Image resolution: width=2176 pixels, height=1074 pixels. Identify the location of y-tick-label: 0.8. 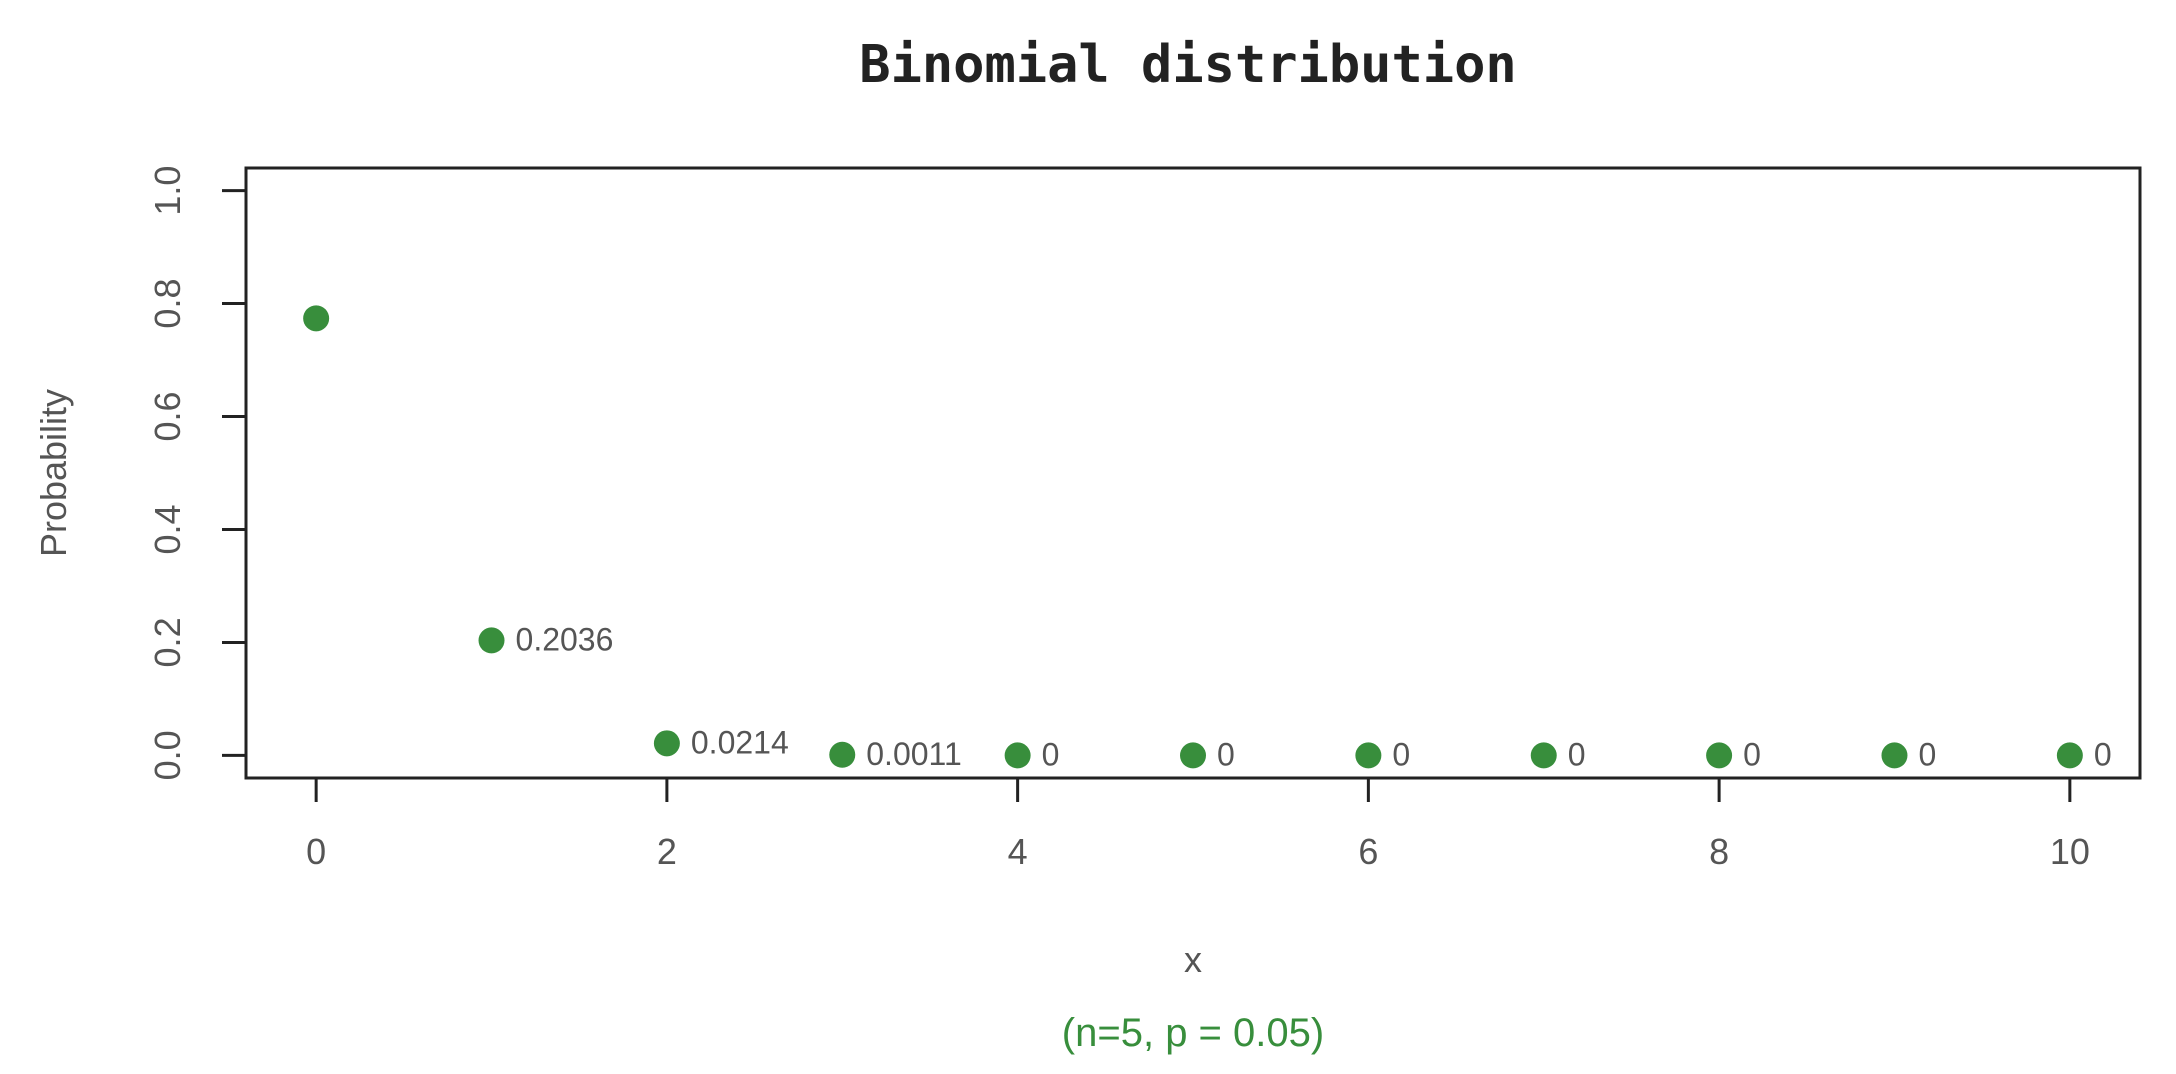
(167, 304).